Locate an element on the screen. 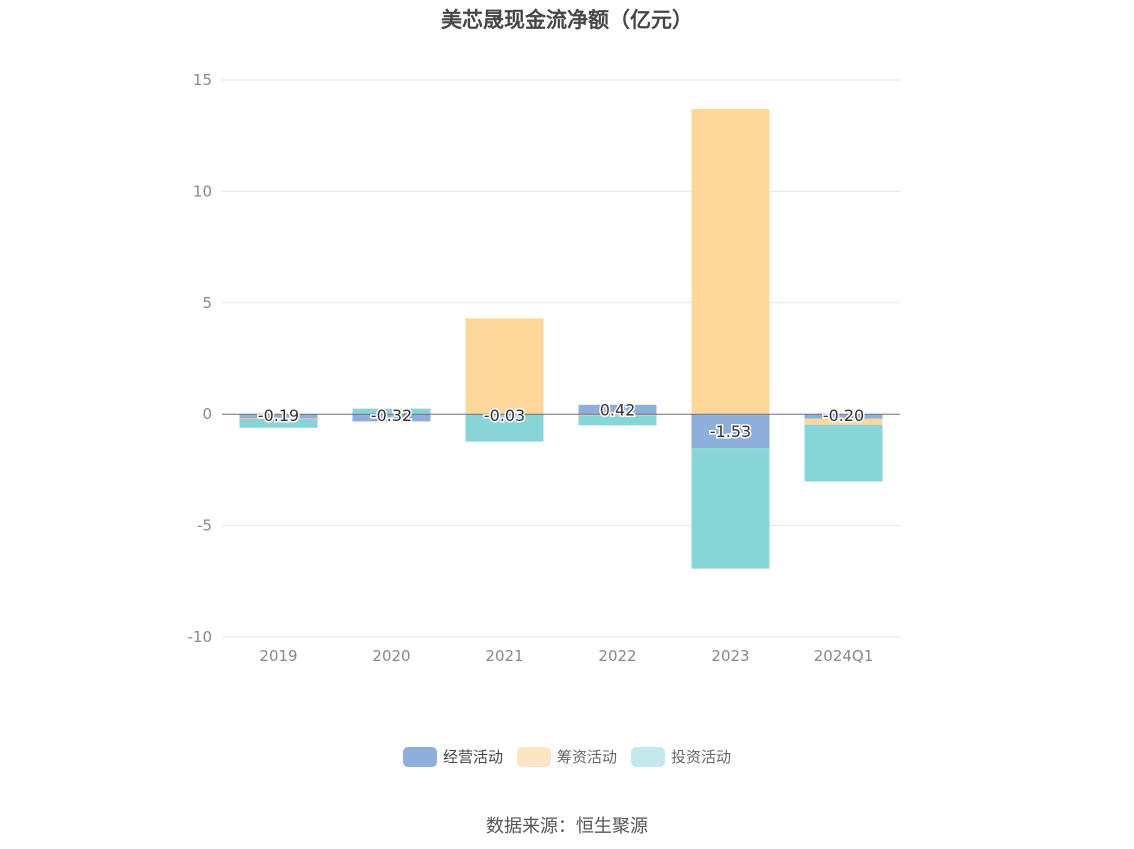  bar-0-2024Q1 is located at coordinates (843, 416).